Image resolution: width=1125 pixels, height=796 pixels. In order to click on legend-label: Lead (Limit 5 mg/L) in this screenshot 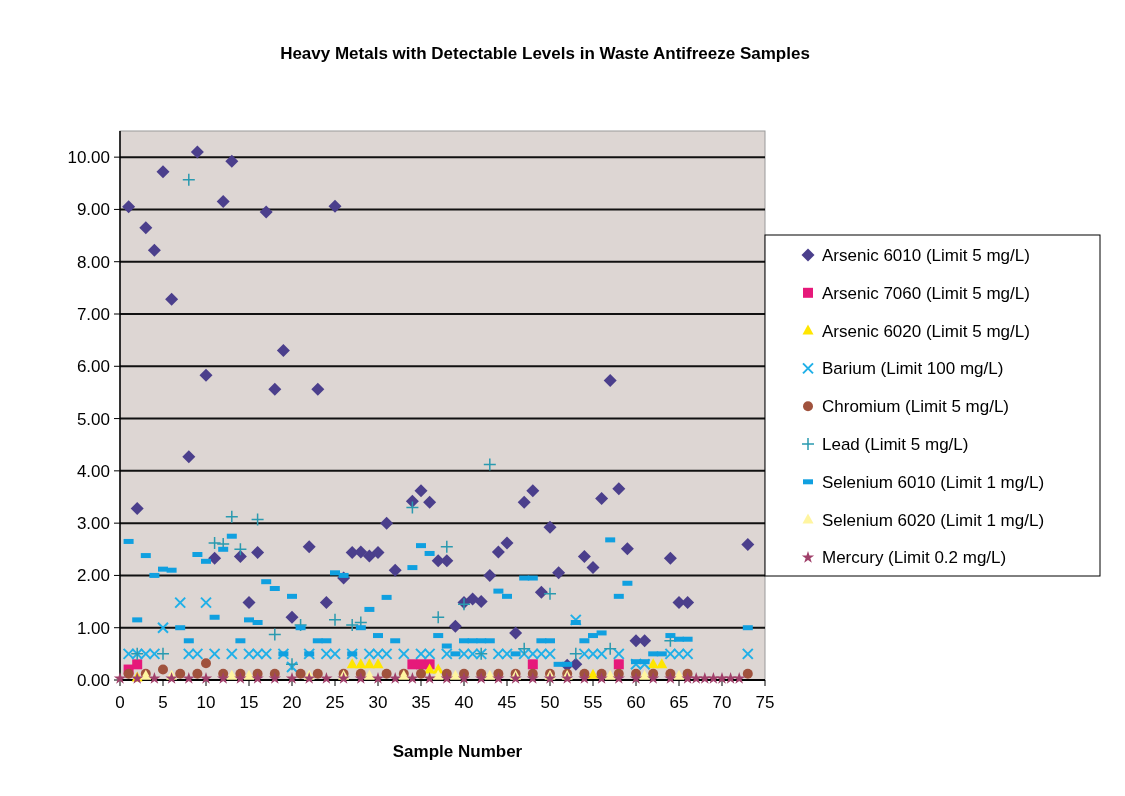, I will do `click(895, 444)`.